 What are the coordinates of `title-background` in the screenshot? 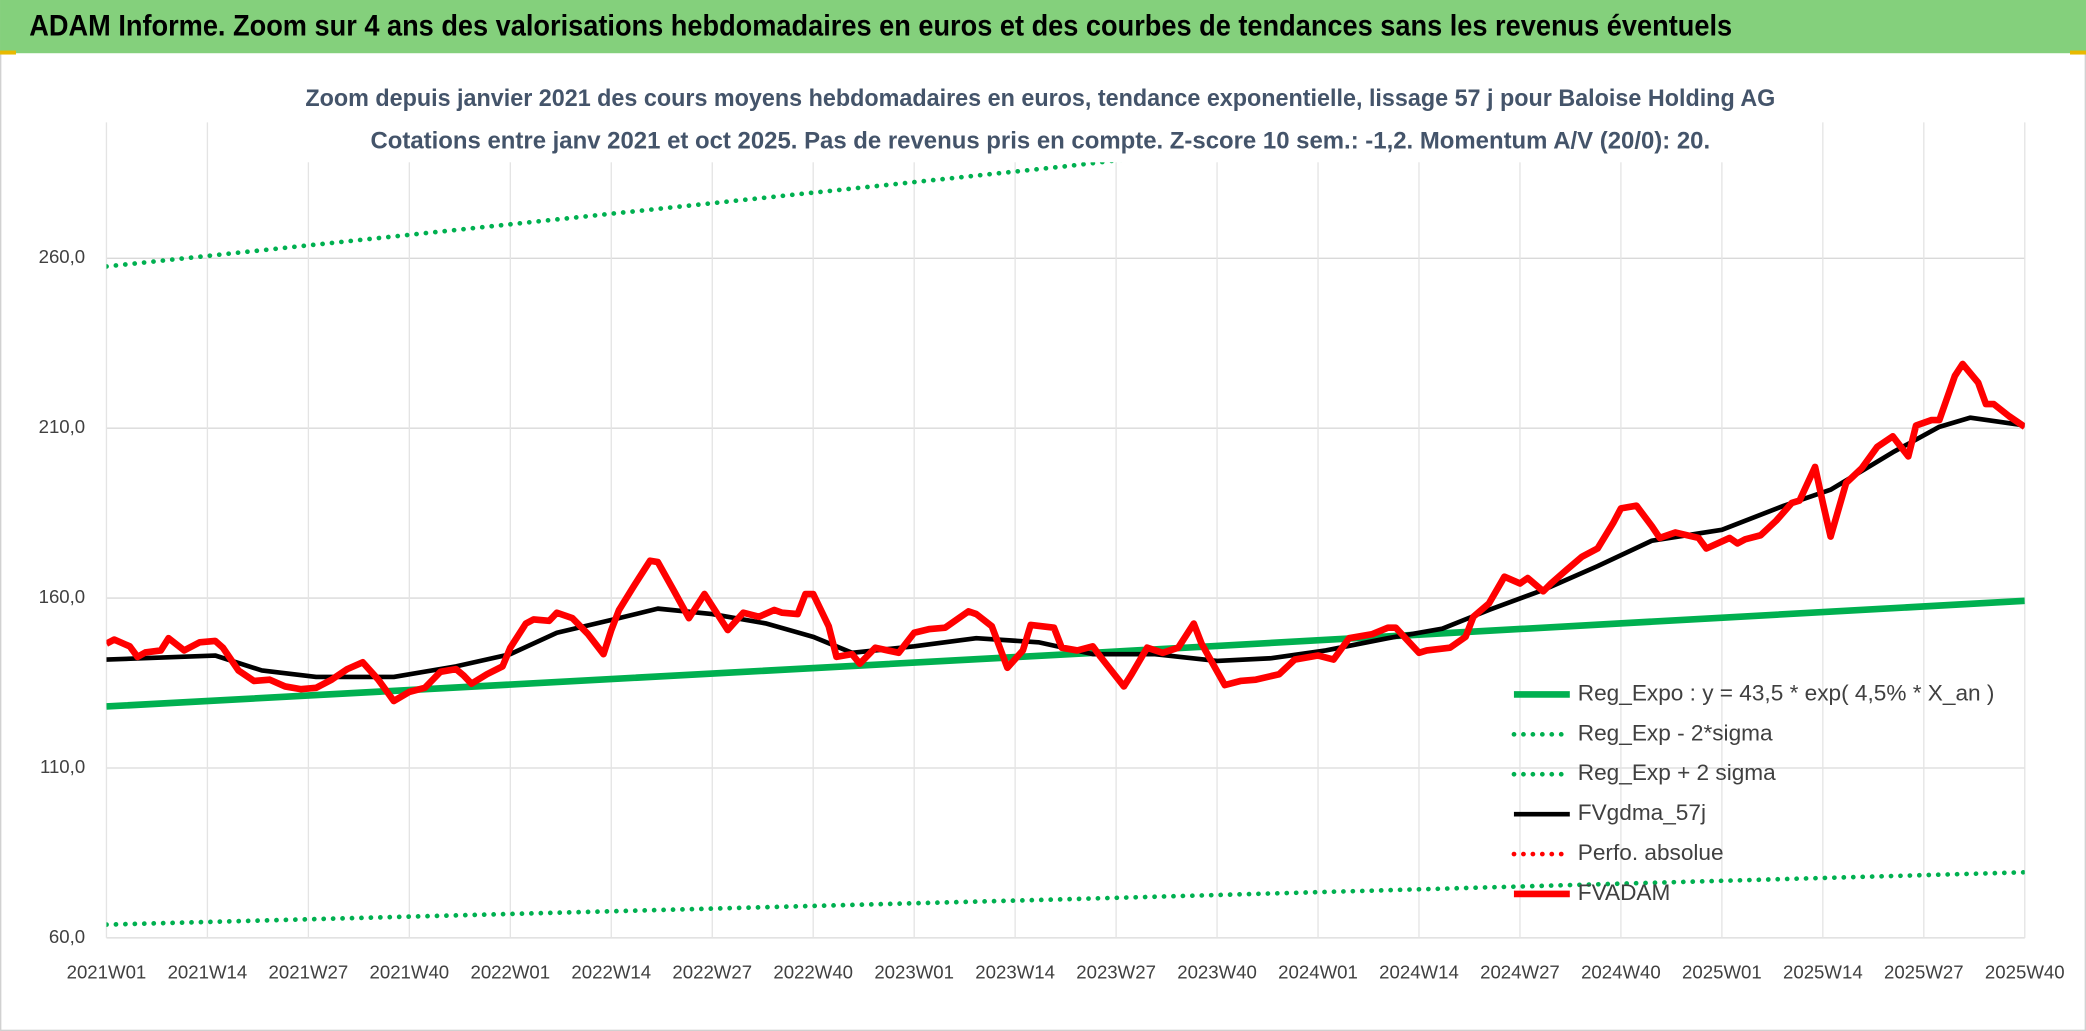 It's located at (1041, 120).